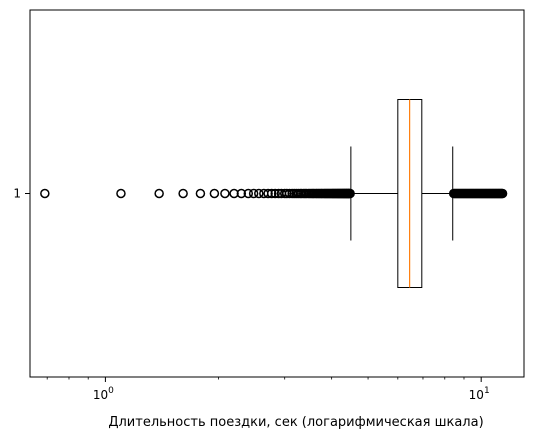  I want to click on x-tick-label: 10⁰, so click(103, 394).